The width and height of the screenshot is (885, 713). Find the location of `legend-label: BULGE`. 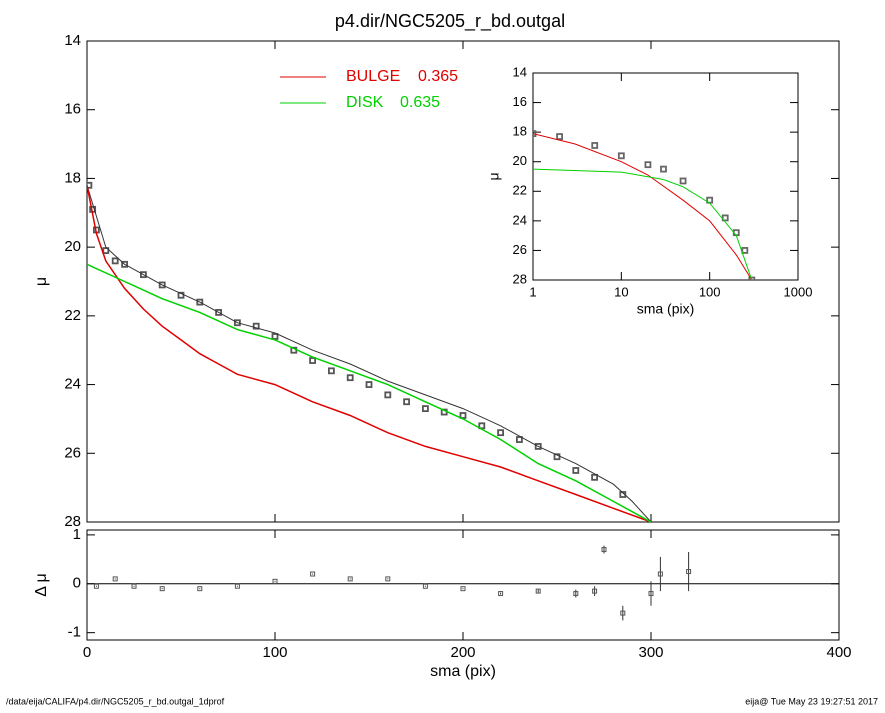

legend-label: BULGE is located at coordinates (373, 76).